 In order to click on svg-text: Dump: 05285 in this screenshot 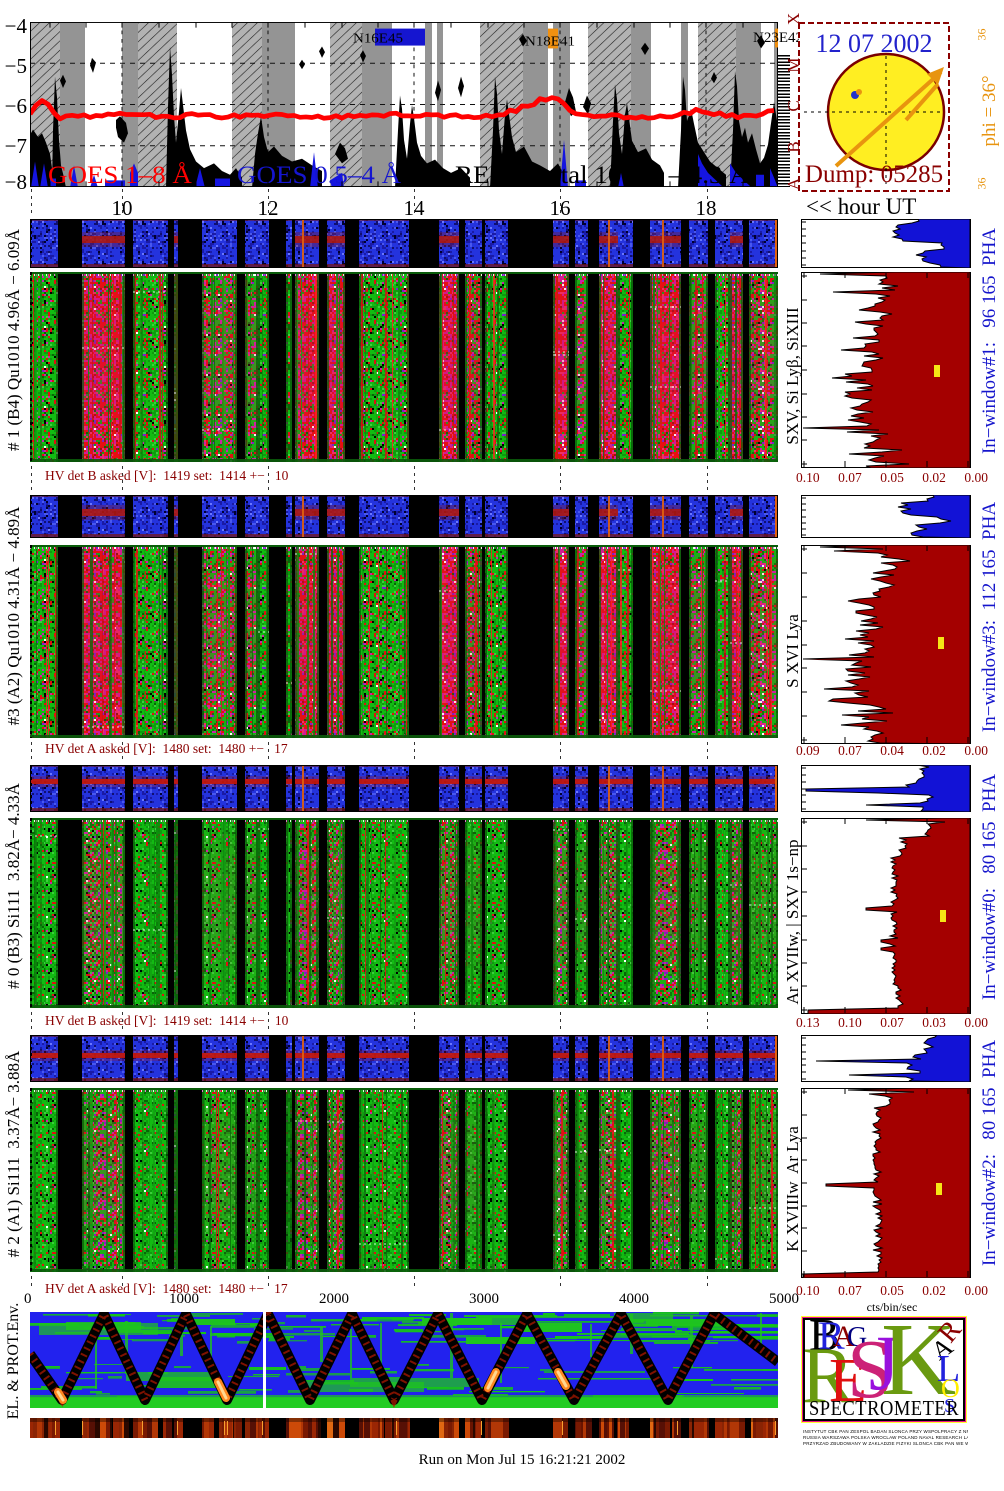, I will do `click(874, 174)`.